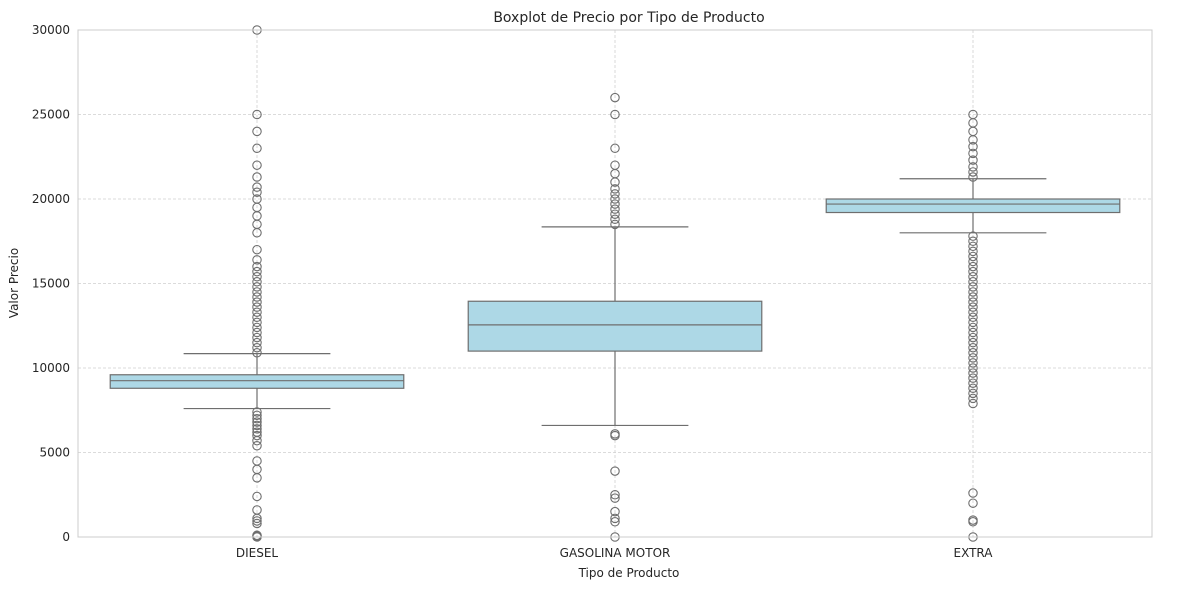 The width and height of the screenshot is (1189, 590). I want to click on x-tick-label: GASOLINA MOTOR, so click(615, 553).